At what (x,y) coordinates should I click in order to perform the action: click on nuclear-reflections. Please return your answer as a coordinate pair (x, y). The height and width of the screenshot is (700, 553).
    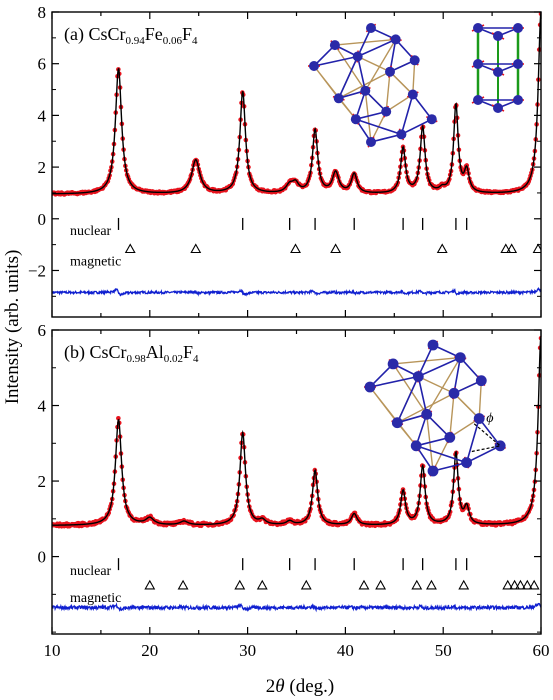
    Looking at the image, I should click on (292, 223).